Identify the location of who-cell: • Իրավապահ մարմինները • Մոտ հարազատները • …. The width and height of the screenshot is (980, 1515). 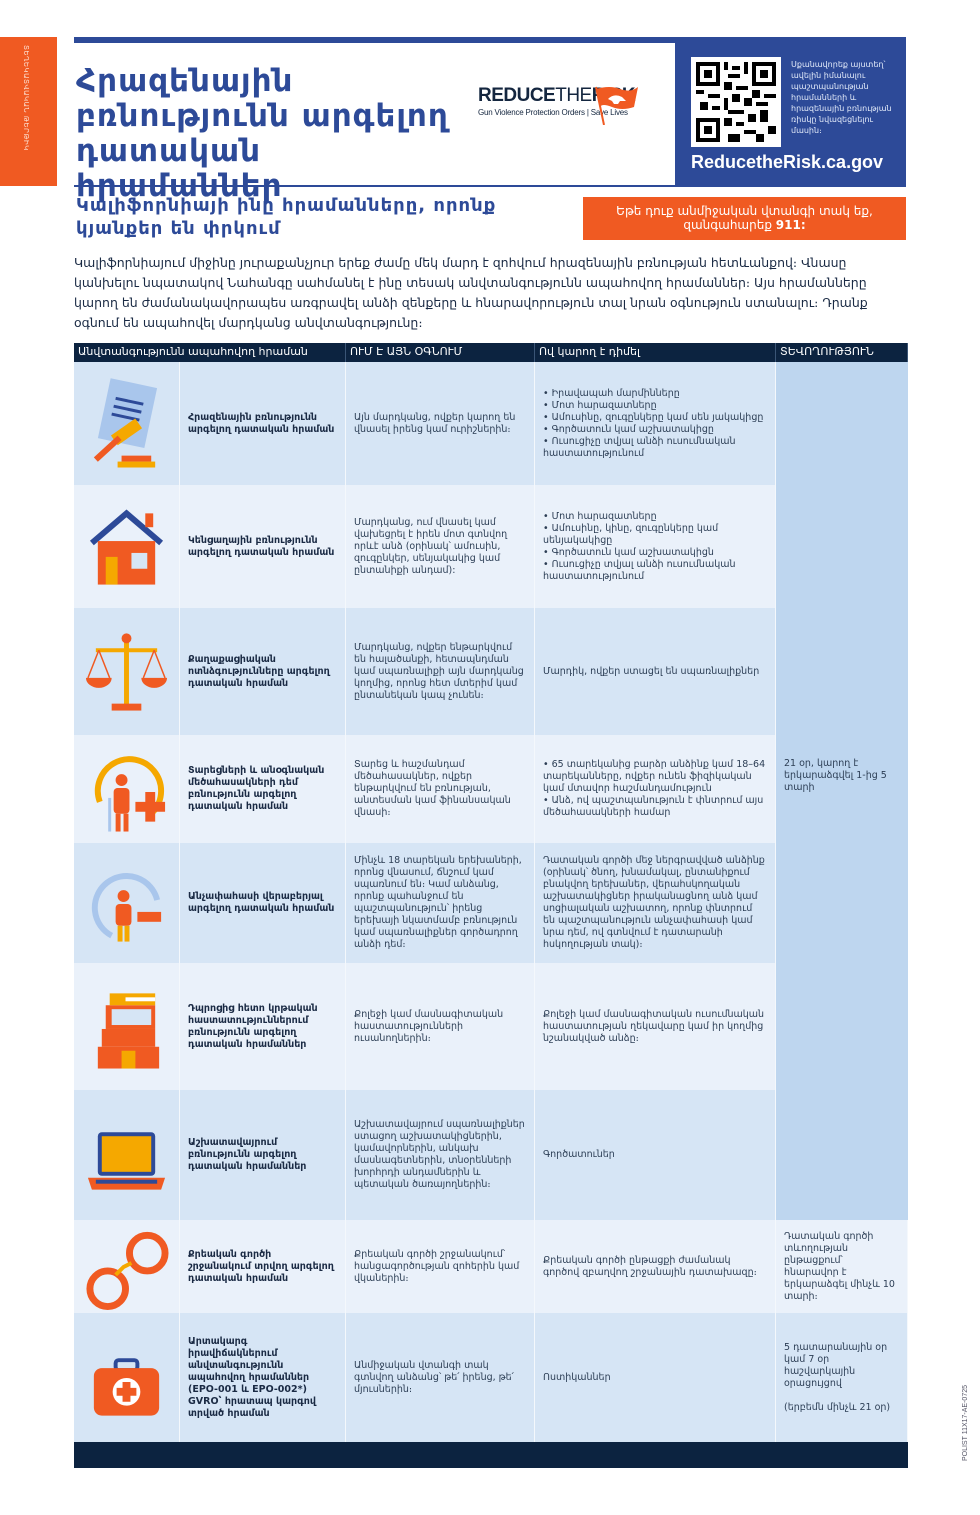
(655, 423).